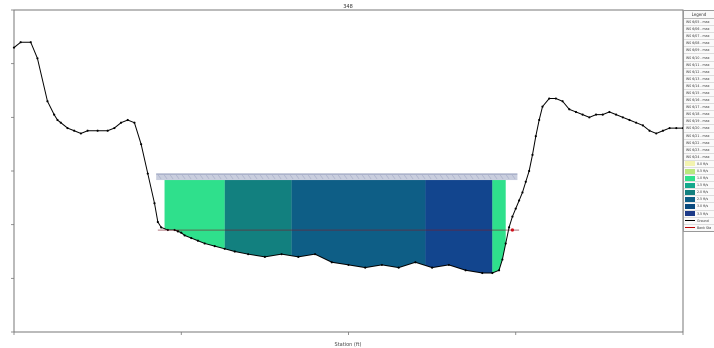 This screenshot has width=714, height=348. I want to click on legend-label: WS 6/22 - max, so click(698, 142).